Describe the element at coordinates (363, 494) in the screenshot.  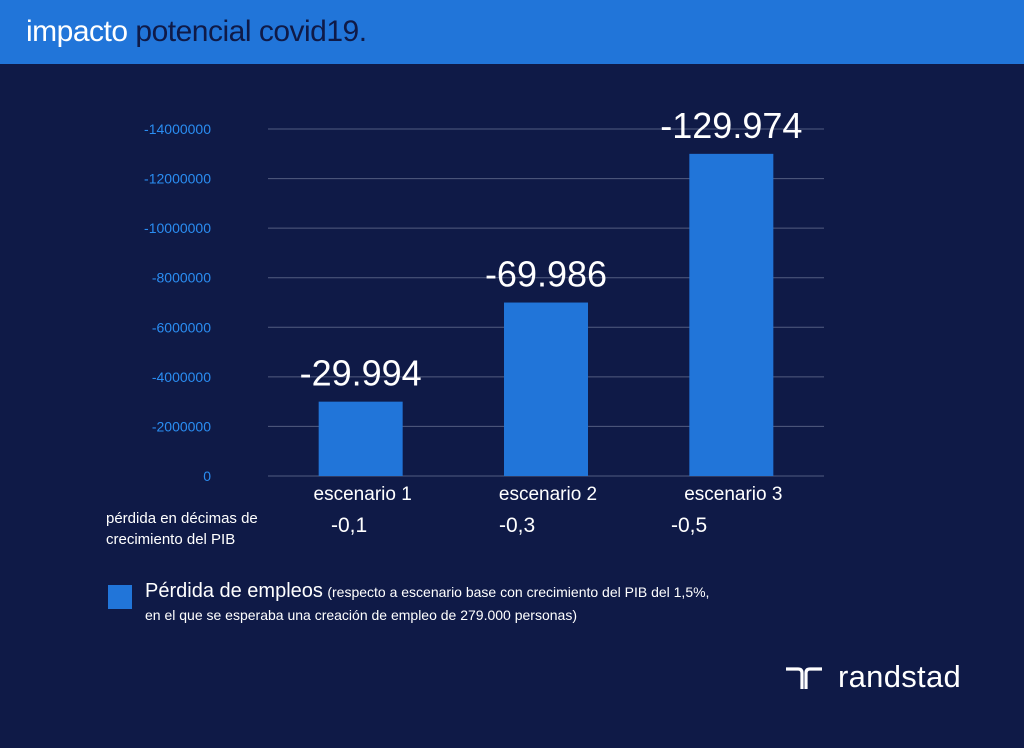
I see `x-category-label: escenario 1` at that location.